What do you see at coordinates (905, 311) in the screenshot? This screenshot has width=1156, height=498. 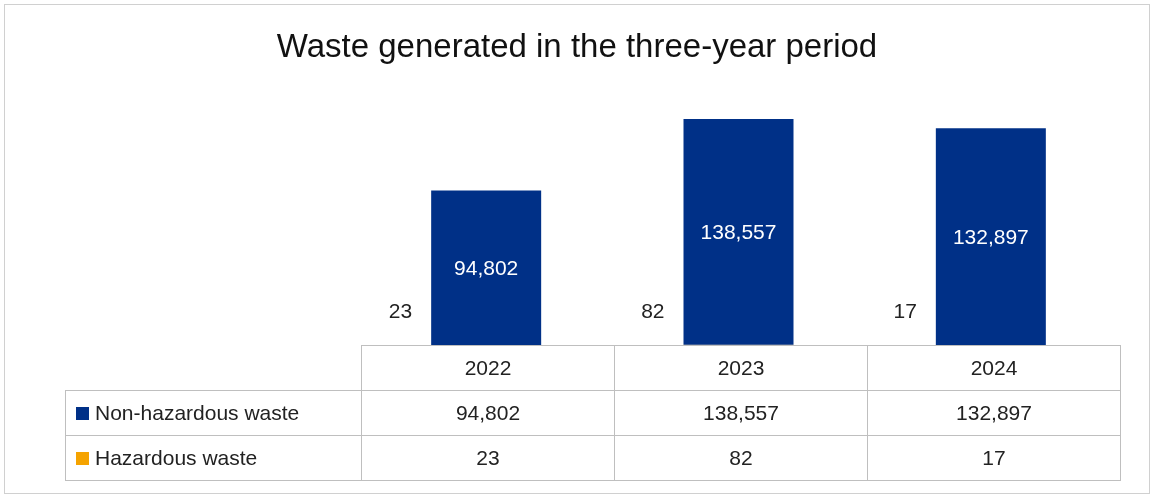 I see `text: 17` at bounding box center [905, 311].